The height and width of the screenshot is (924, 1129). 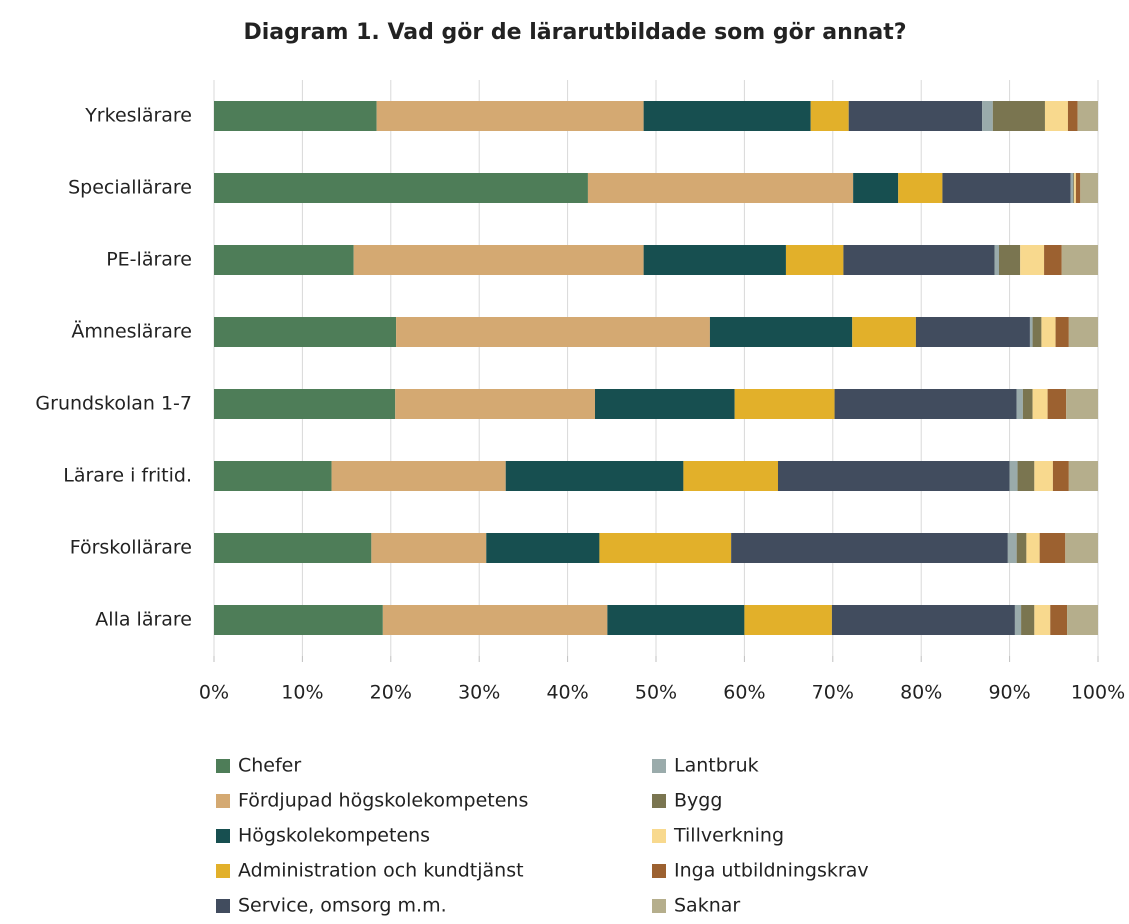 What do you see at coordinates (383, 801) in the screenshot?
I see `legend-label: Fördjupad högskolekompetens` at bounding box center [383, 801].